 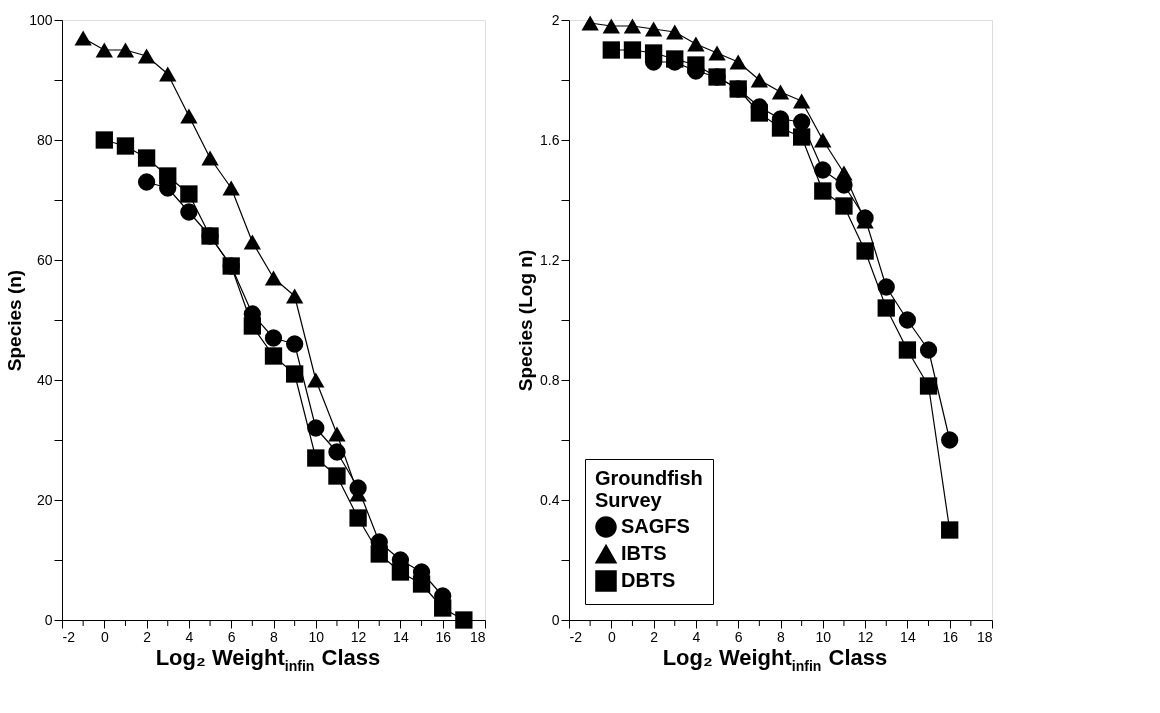 I want to click on y-tick-label: 0.4, so click(x=550, y=499).